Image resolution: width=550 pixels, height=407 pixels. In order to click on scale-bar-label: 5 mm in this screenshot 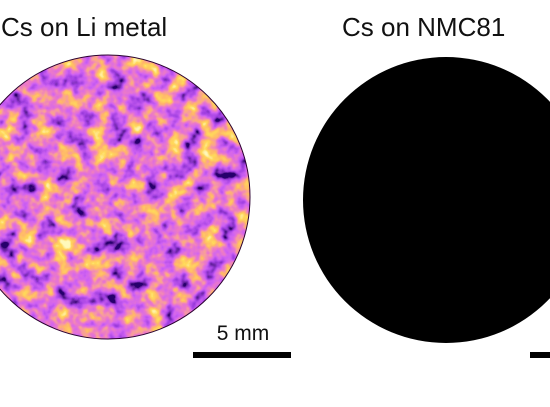, I will do `click(243, 333)`.